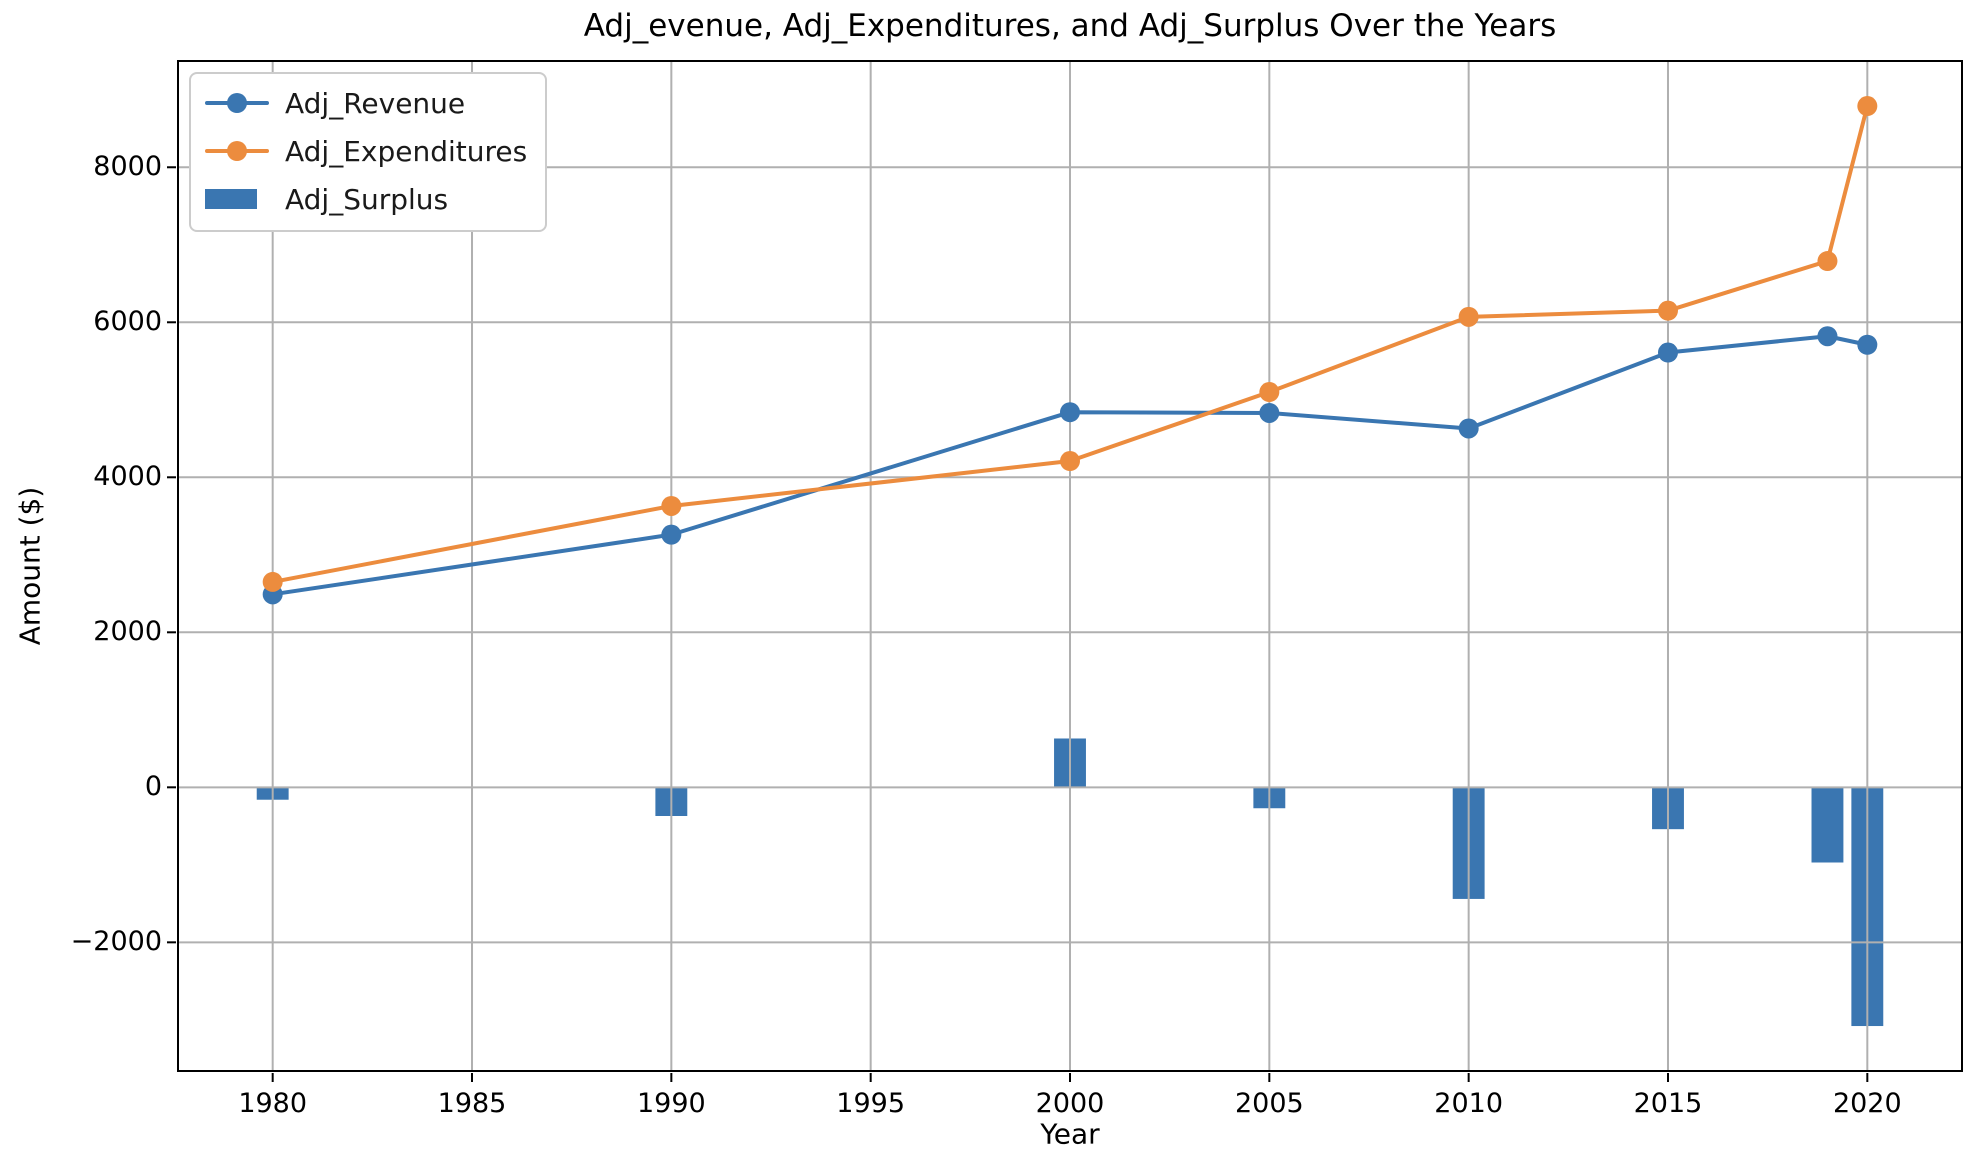 The width and height of the screenshot is (1978, 1151). I want to click on x-tick-label: 2010, so click(1469, 1103).